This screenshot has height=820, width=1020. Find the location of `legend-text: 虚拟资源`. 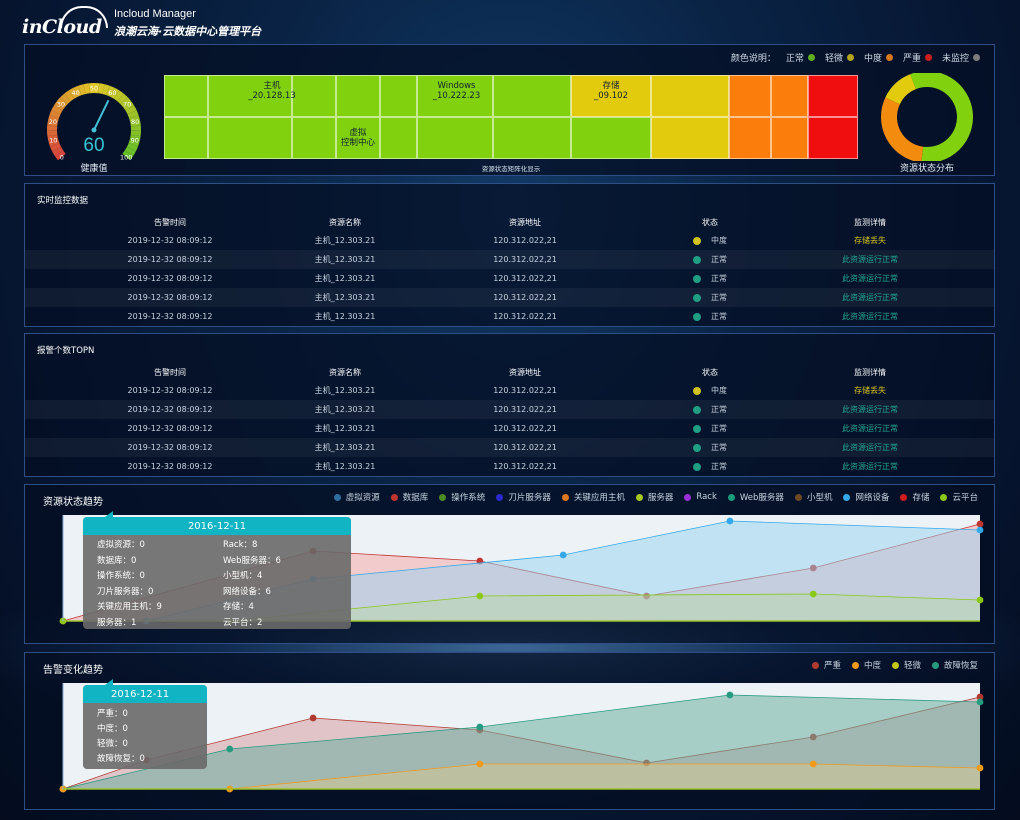

legend-text: 虚拟资源 is located at coordinates (362, 498).